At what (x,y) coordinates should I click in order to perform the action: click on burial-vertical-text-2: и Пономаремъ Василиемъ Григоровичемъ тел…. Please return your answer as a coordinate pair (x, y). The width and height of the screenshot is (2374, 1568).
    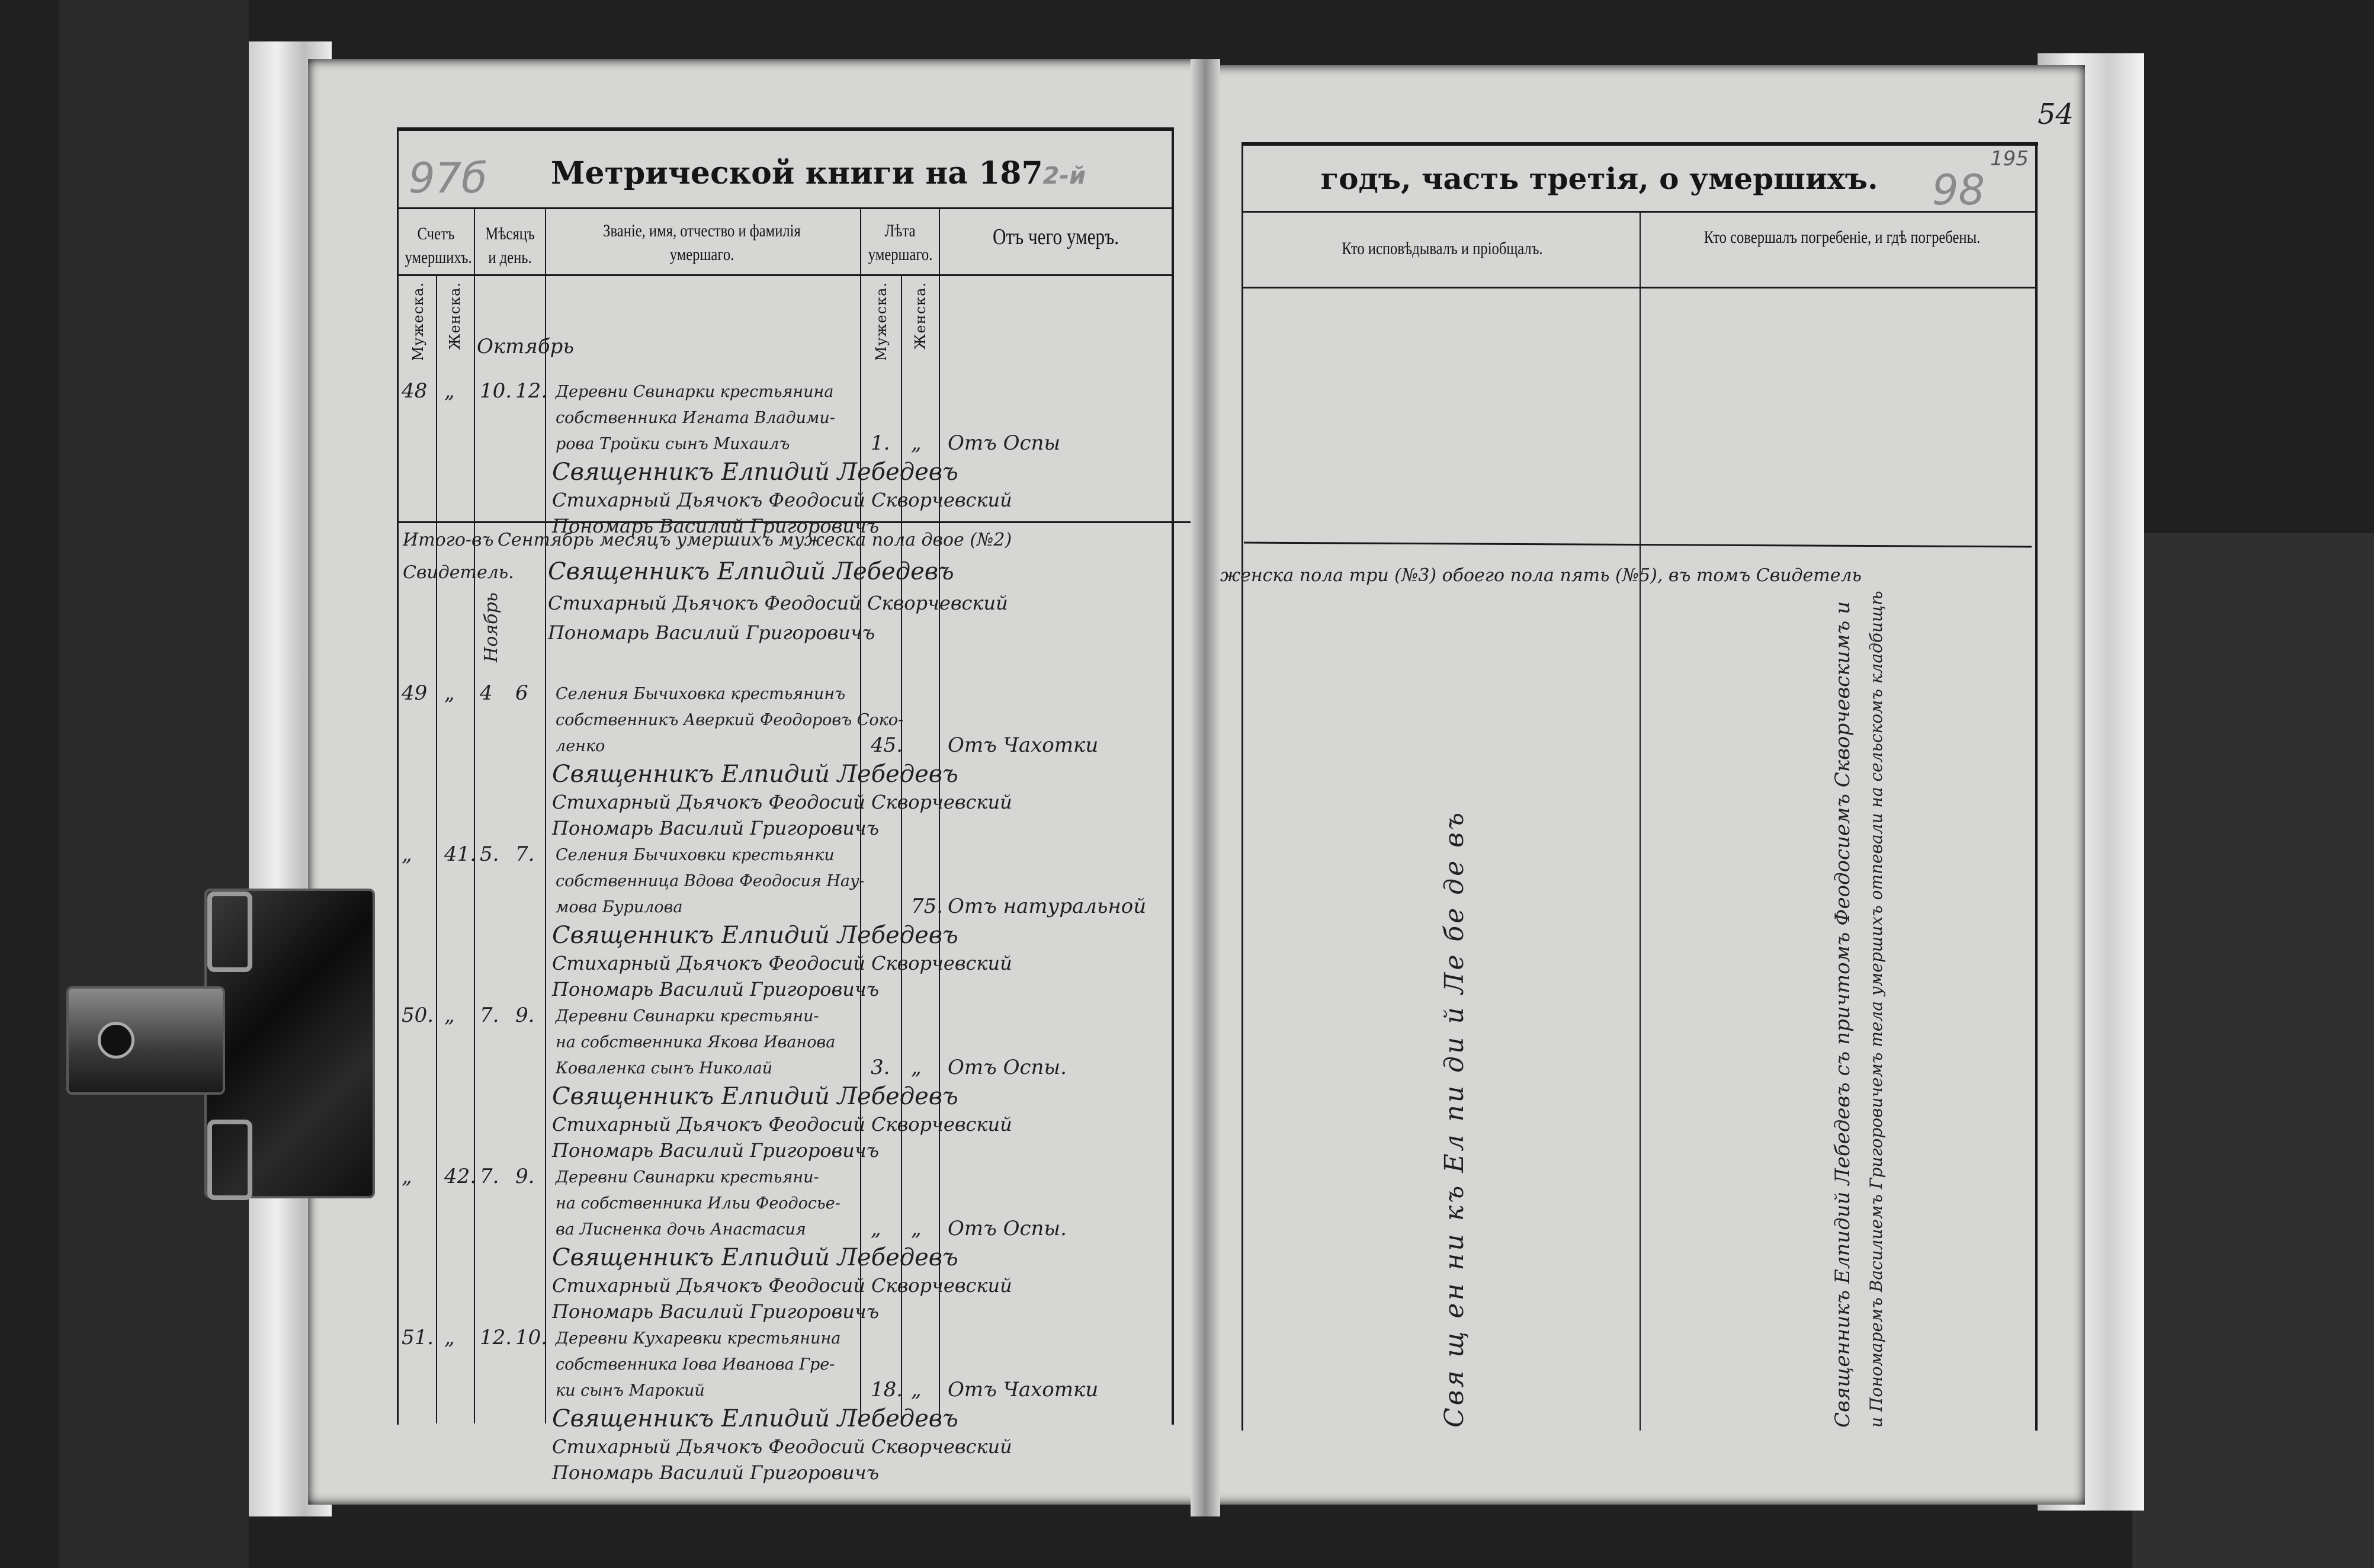
    Looking at the image, I should click on (1876, 1010).